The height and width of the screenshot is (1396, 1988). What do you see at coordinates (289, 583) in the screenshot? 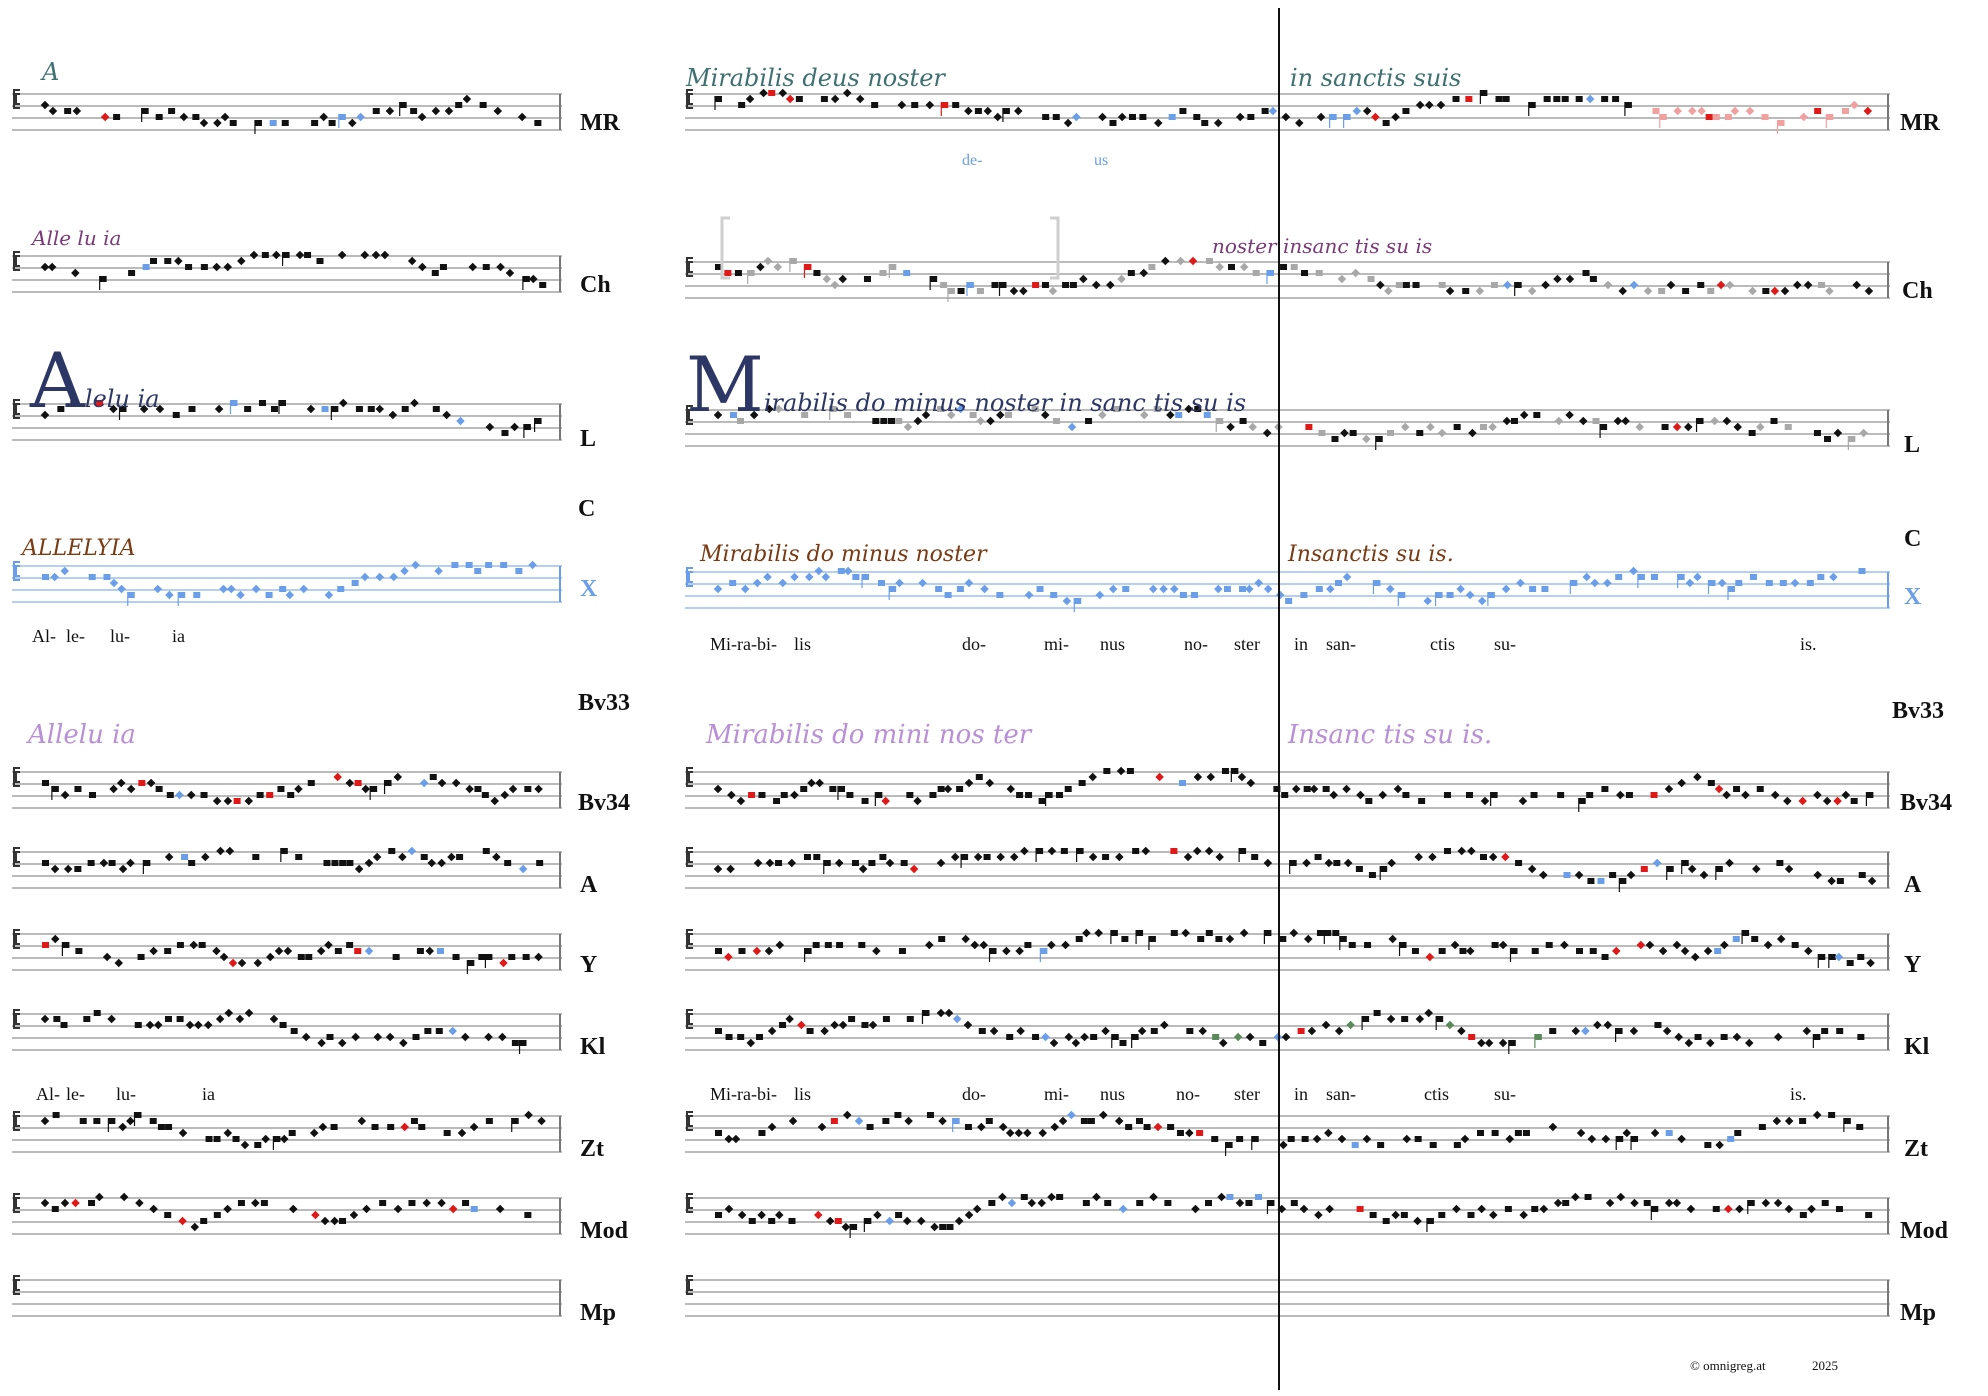
I see `neumes-x-left` at bounding box center [289, 583].